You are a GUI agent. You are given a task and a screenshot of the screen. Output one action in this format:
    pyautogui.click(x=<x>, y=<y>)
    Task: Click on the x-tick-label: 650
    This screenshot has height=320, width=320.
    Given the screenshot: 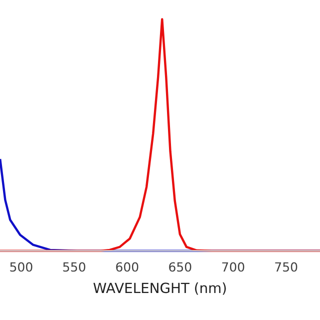 What is the action you would take?
    pyautogui.click(x=180, y=267)
    